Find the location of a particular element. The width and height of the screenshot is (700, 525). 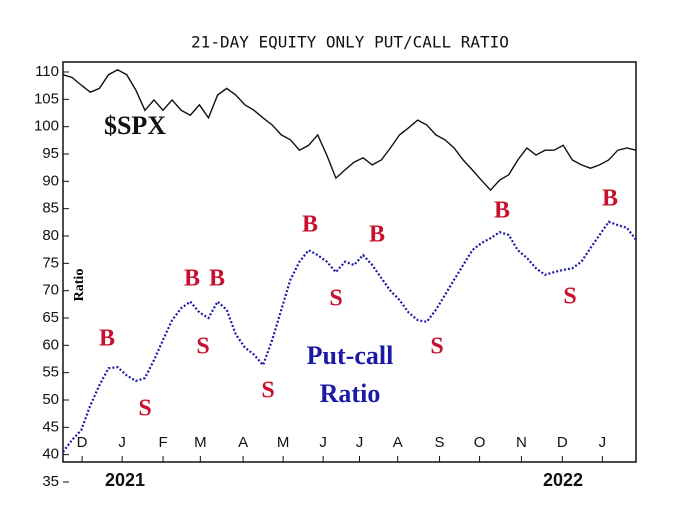

y-tick-label: 85 is located at coordinates (50, 208).